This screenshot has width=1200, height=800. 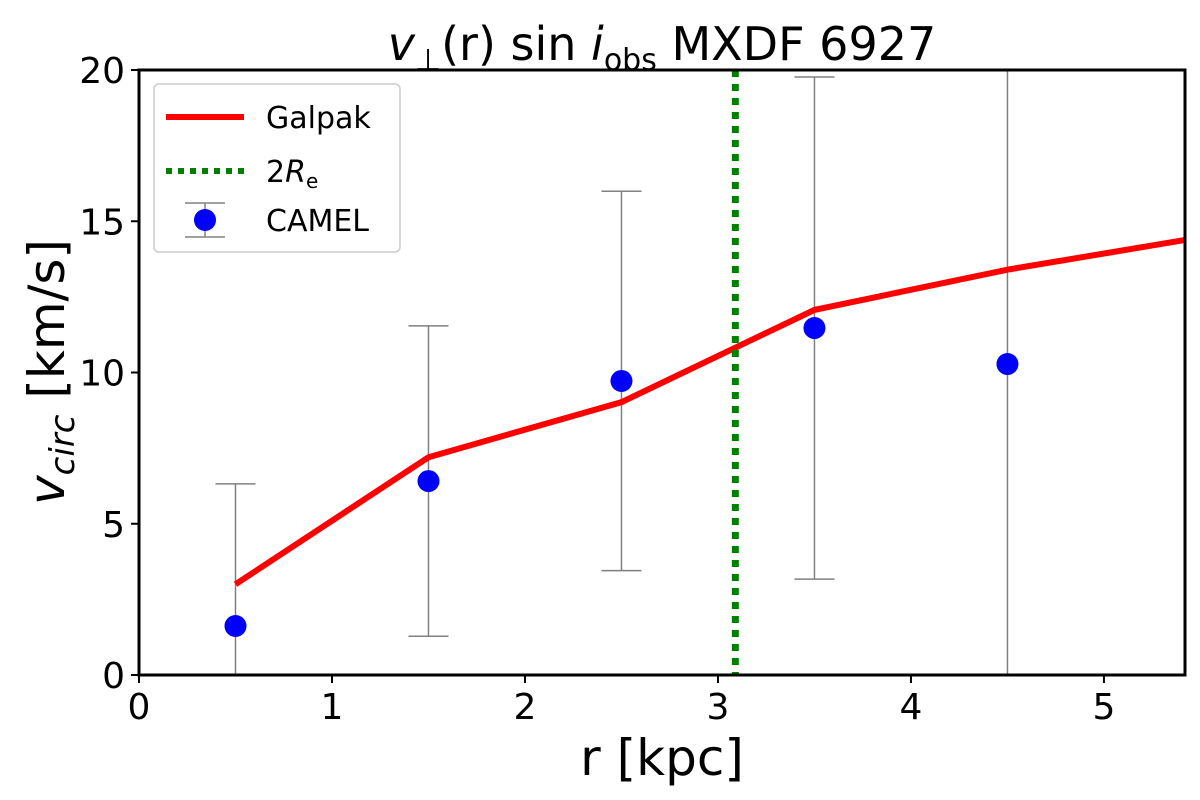 I want to click on legend-camel-label: CAMEL, so click(x=317, y=221).